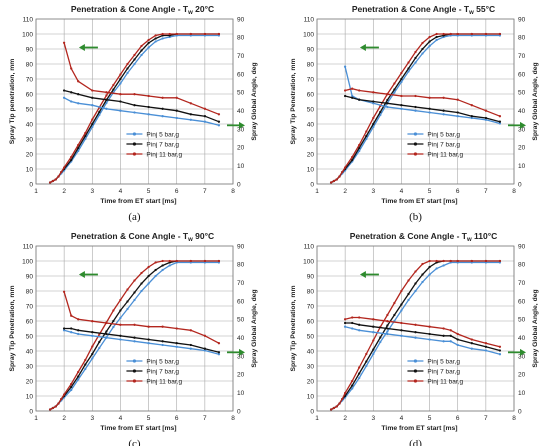  What do you see at coordinates (430, 191) in the screenshot?
I see `x-tick-label: 5` at bounding box center [430, 191].